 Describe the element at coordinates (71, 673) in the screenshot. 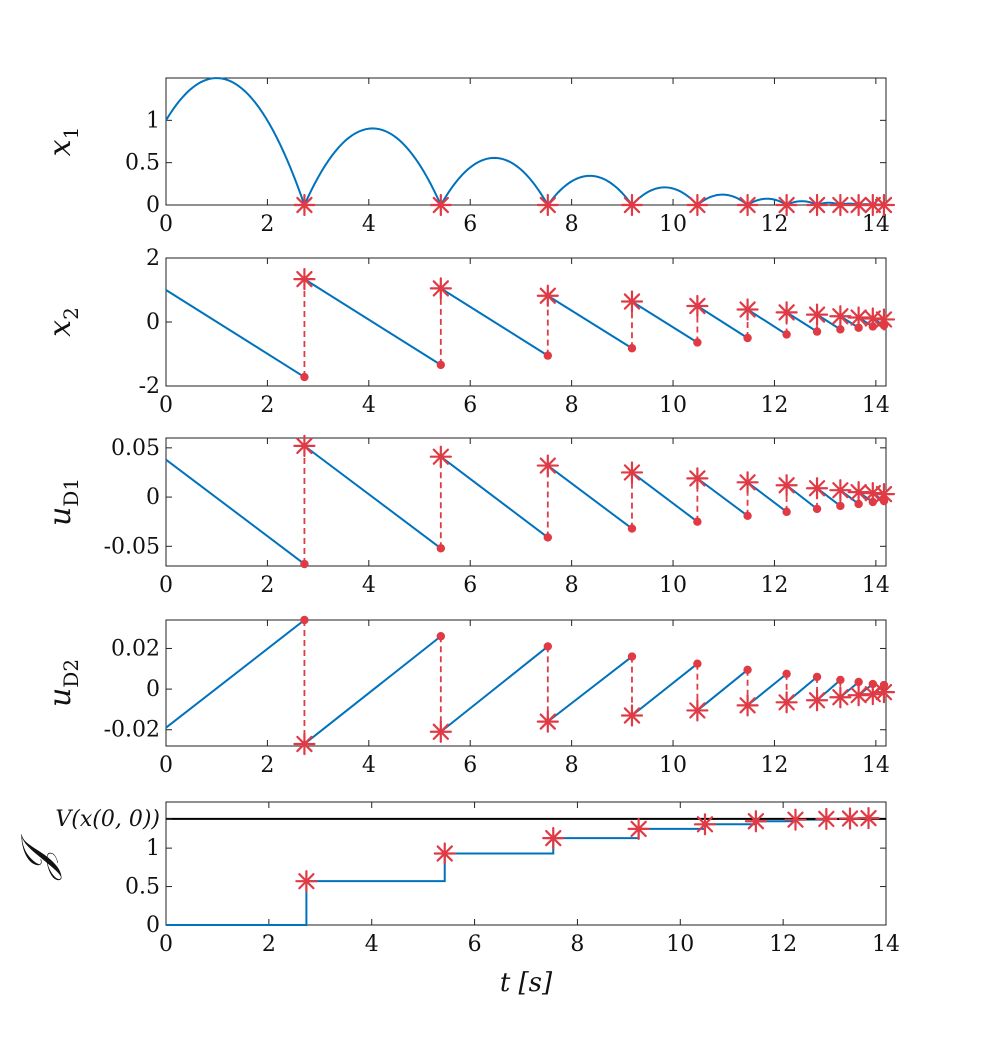

I see `y-axis-label-subscript: D2` at that location.